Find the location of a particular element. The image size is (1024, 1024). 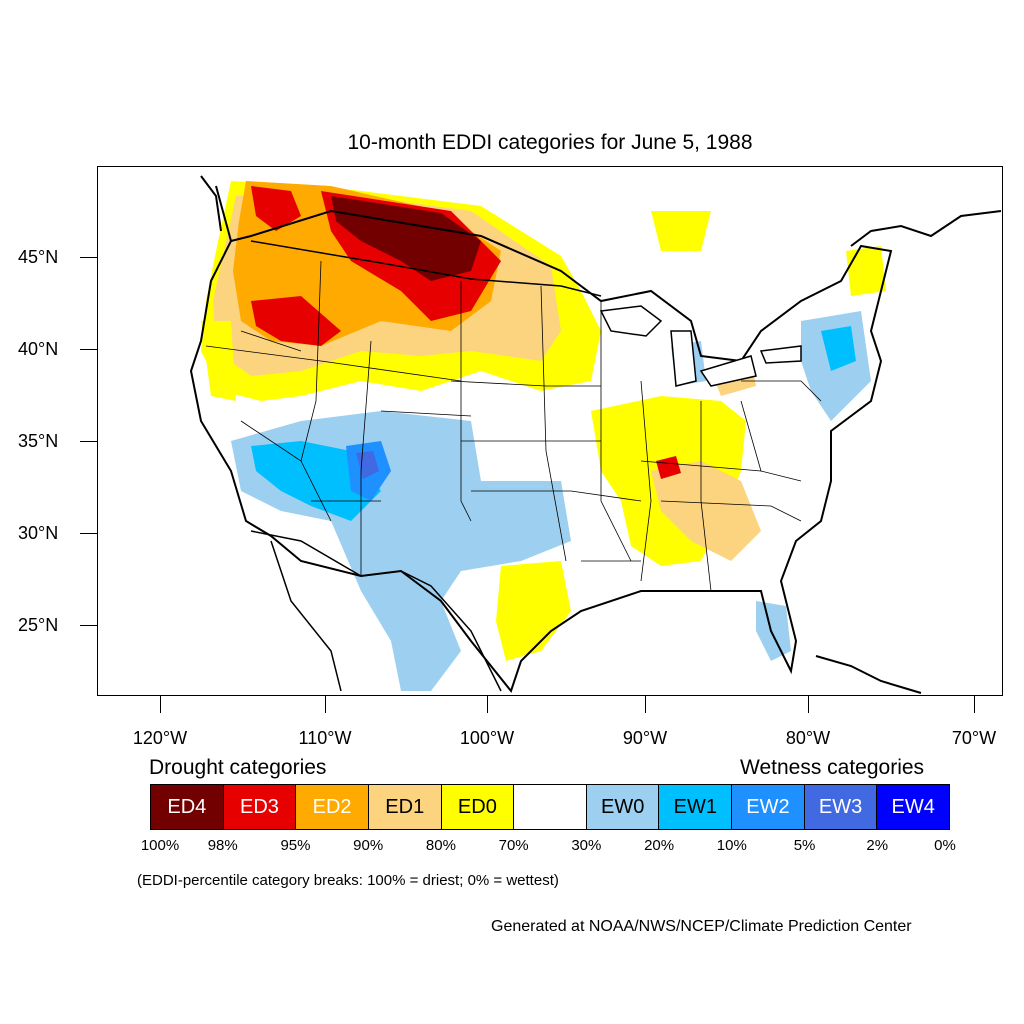

legend-box-ed0: ED0 is located at coordinates (478, 807).